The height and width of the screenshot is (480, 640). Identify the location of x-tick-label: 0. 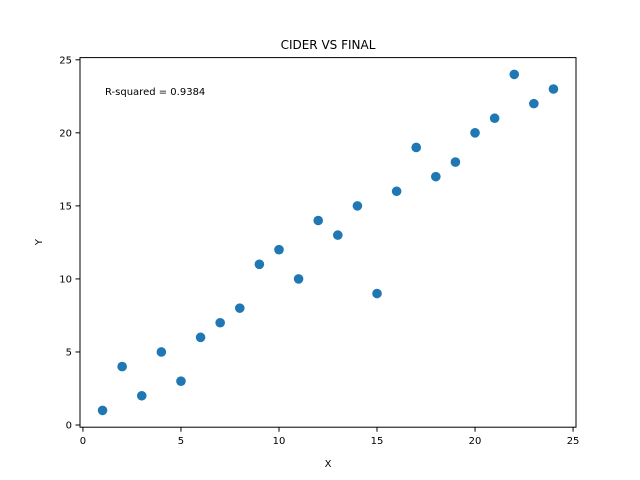
(83, 441).